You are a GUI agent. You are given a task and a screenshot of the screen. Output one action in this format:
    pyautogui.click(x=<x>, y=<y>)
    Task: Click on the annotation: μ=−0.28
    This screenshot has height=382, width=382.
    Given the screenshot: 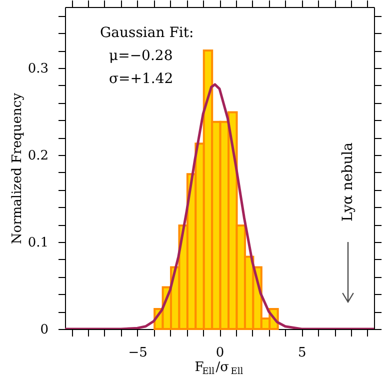 What is the action you would take?
    pyautogui.click(x=141, y=56)
    